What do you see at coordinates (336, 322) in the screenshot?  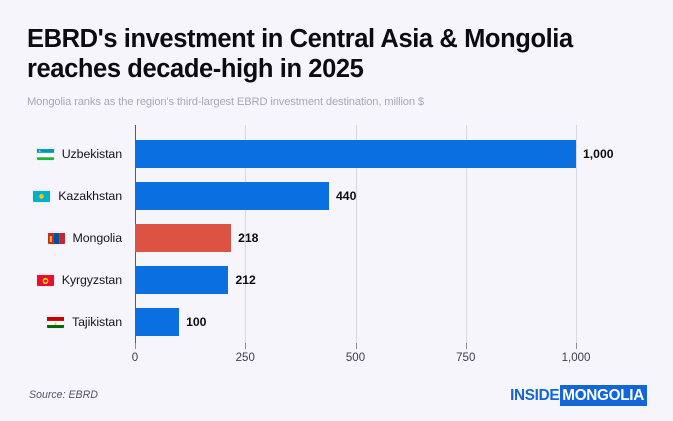 I see `bar-row: Tajikistan 100` at bounding box center [336, 322].